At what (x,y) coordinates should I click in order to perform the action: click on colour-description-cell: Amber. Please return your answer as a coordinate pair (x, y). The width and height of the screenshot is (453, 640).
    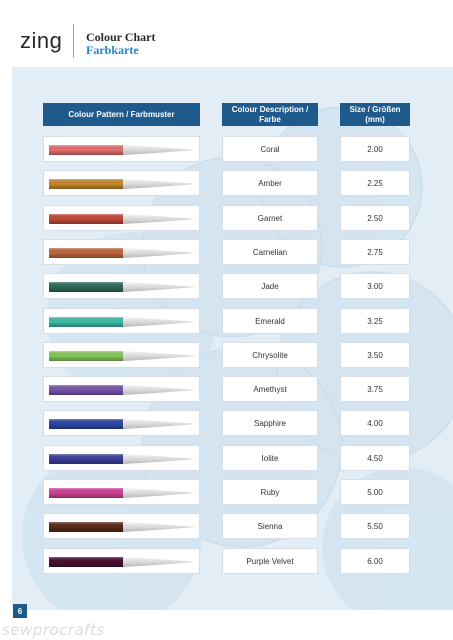
    Looking at the image, I should click on (270, 183).